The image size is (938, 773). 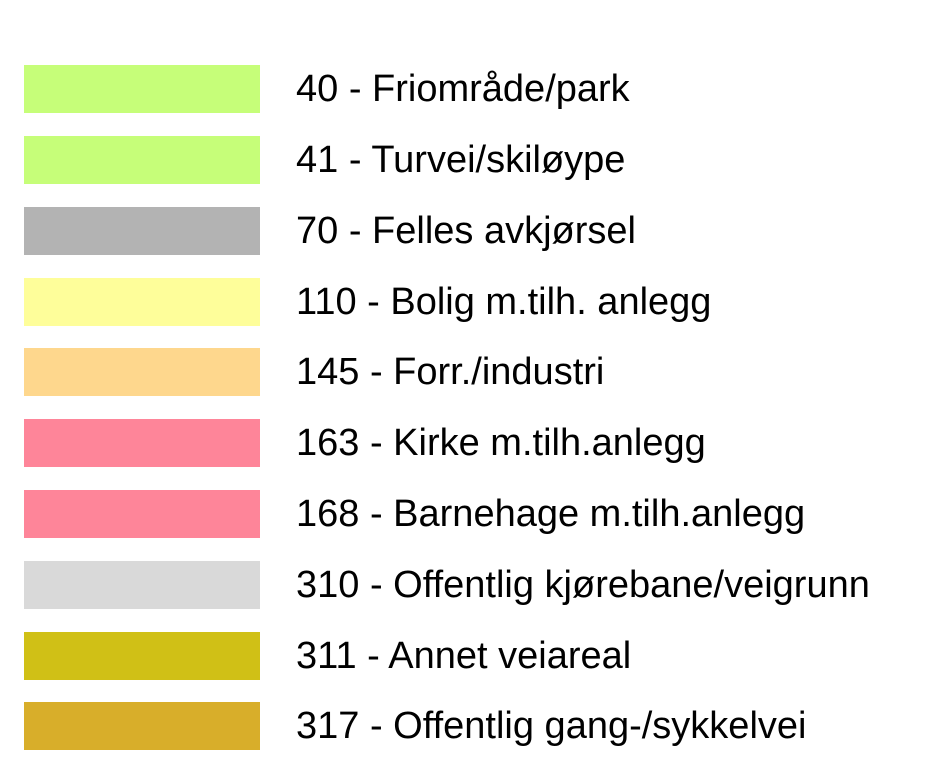 I want to click on legend-item-forr-industri: 145 - Forr./industri, so click(x=469, y=372).